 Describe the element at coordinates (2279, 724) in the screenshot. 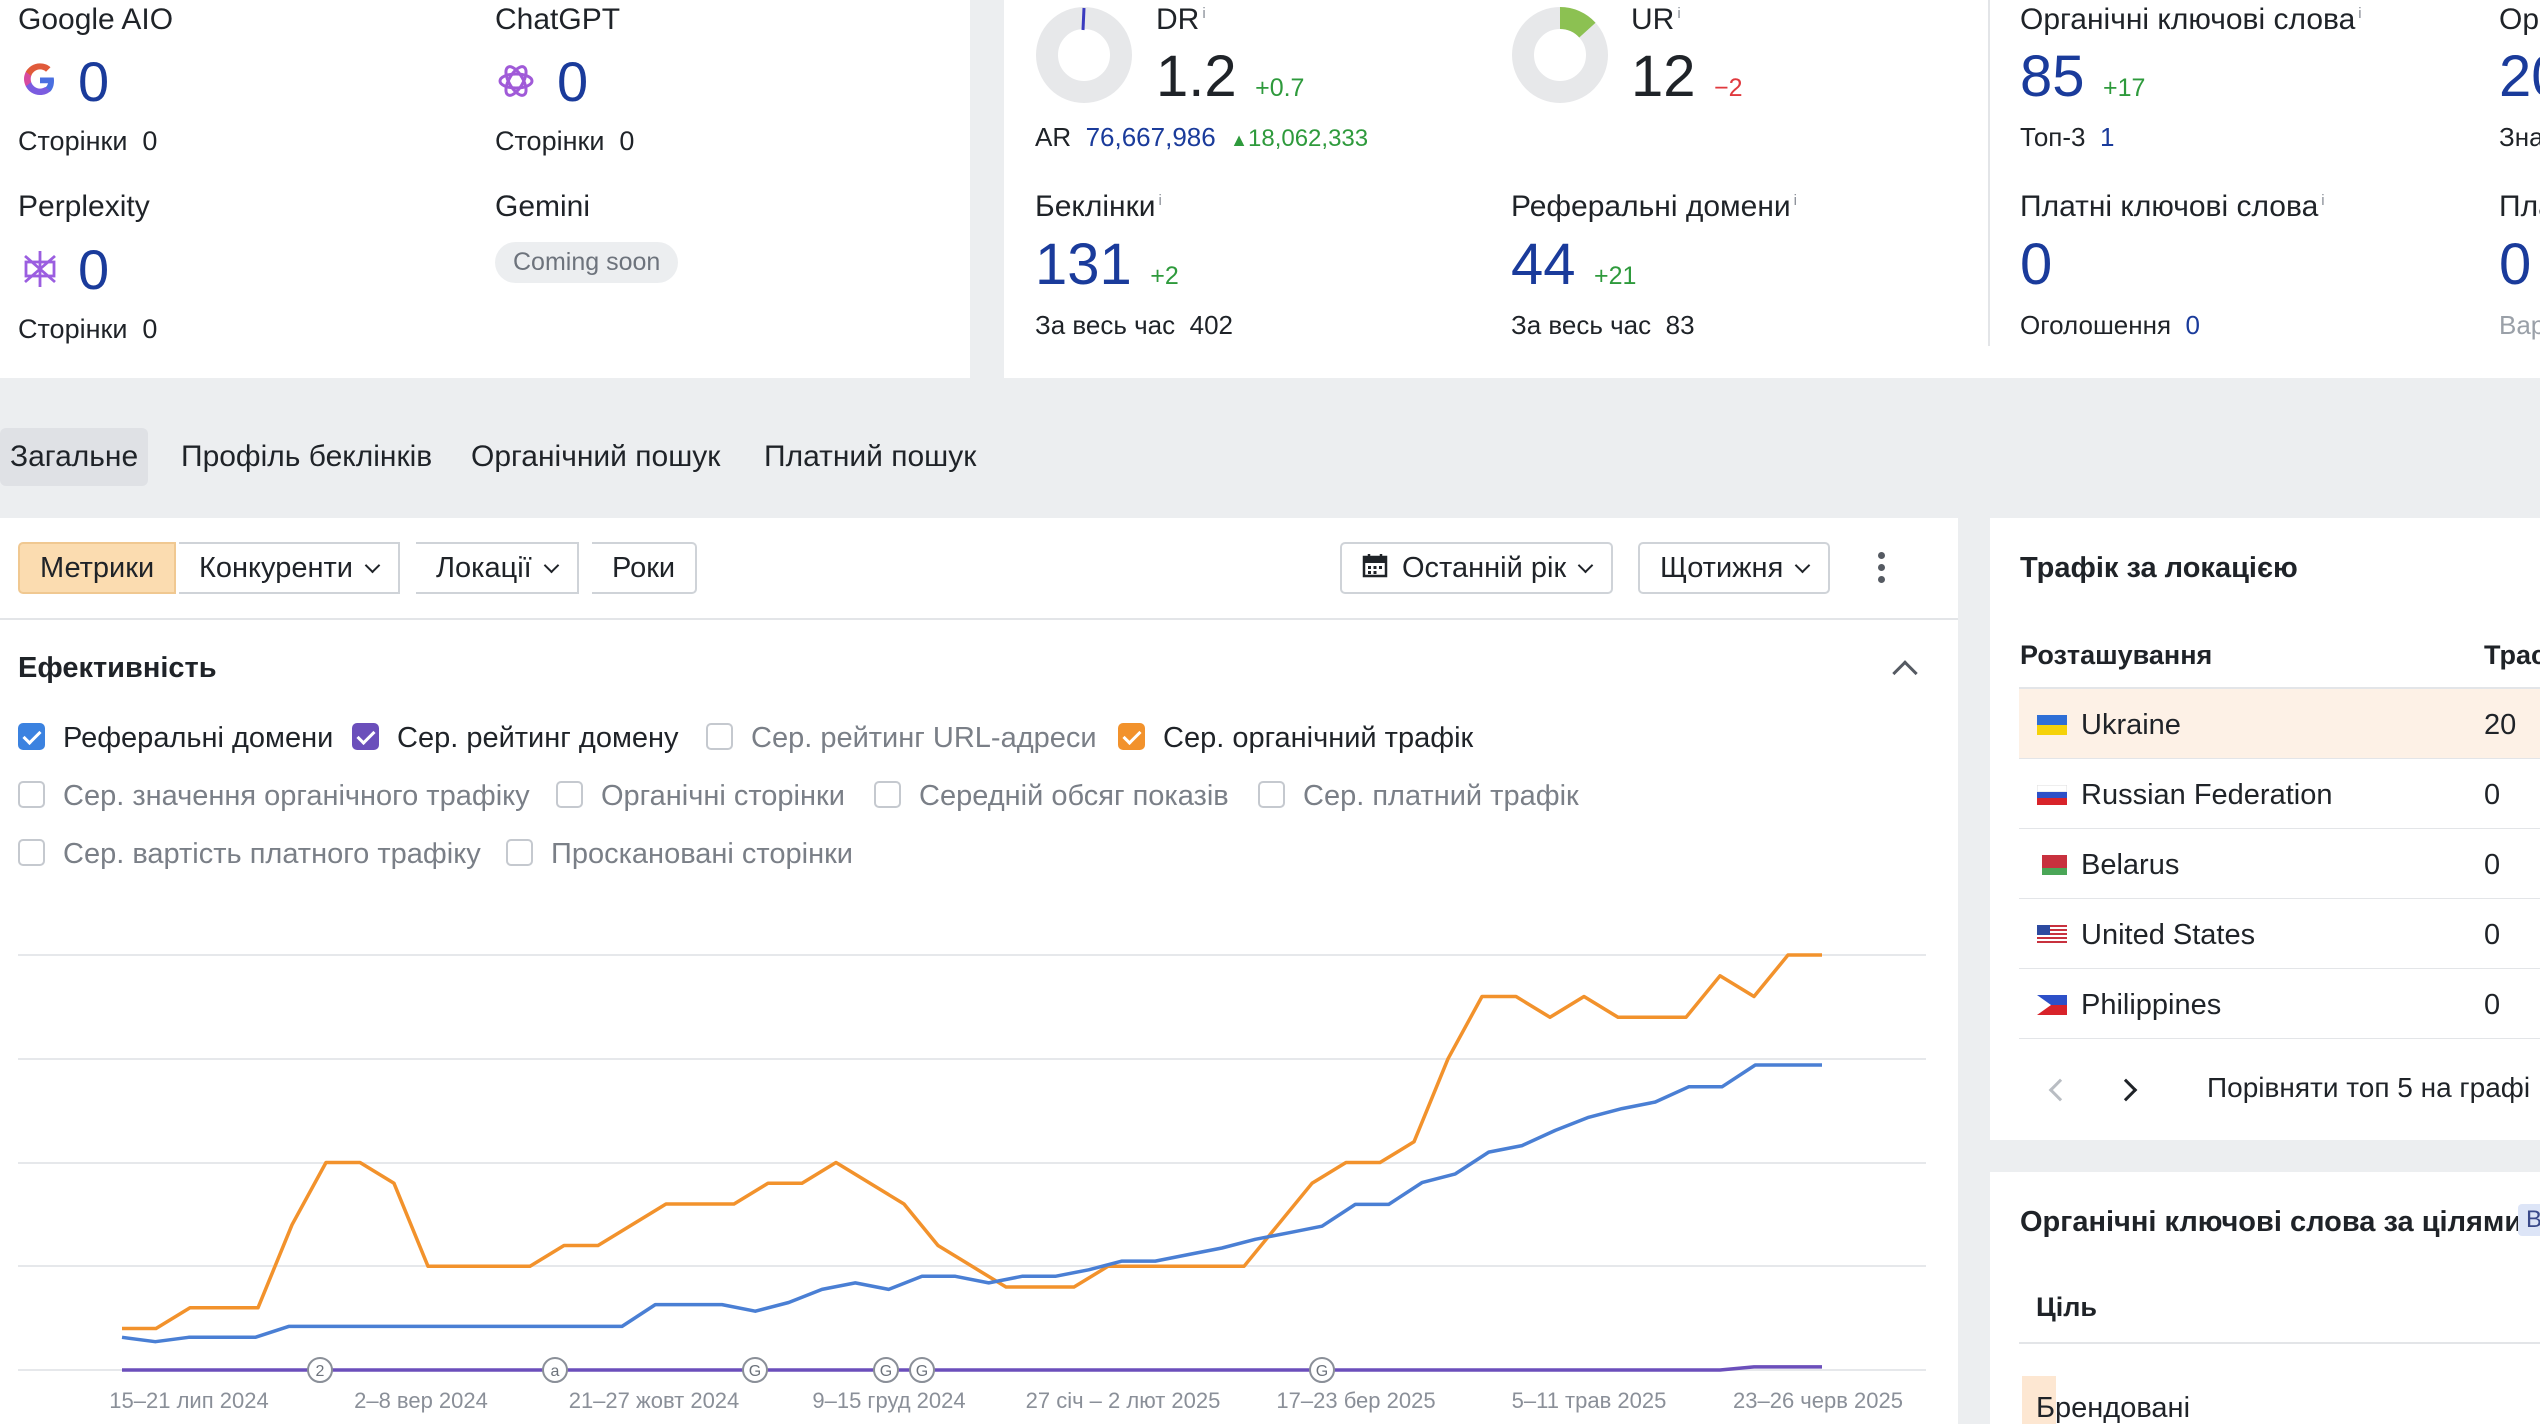

I see `location-row: Ukraine 20` at that location.